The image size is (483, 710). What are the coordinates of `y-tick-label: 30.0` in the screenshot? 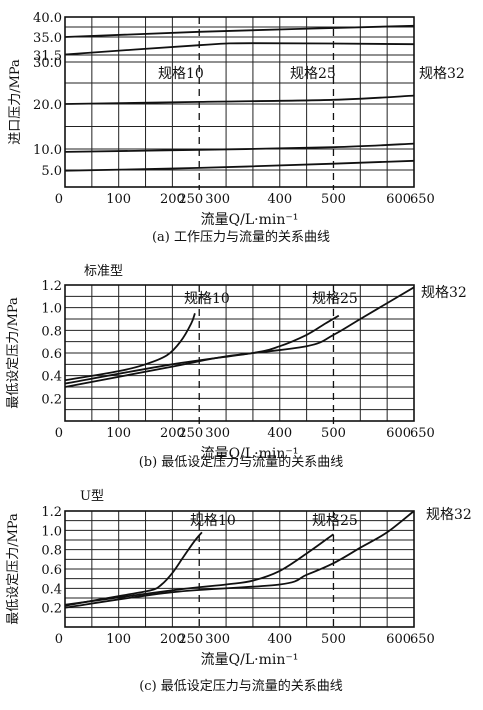 It's located at (47, 63).